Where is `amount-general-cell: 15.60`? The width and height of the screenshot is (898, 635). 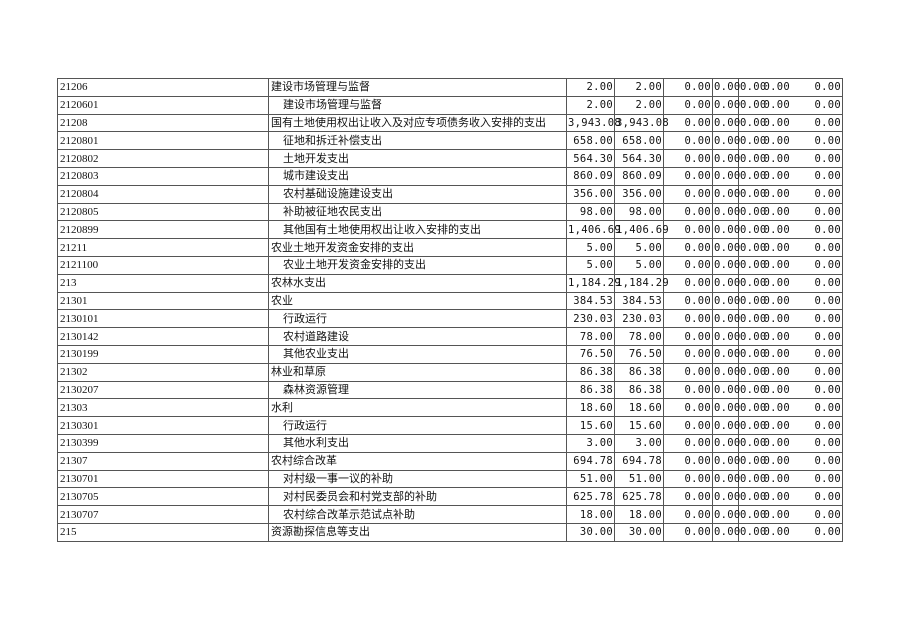
amount-general-cell: 15.60 is located at coordinates (639, 425).